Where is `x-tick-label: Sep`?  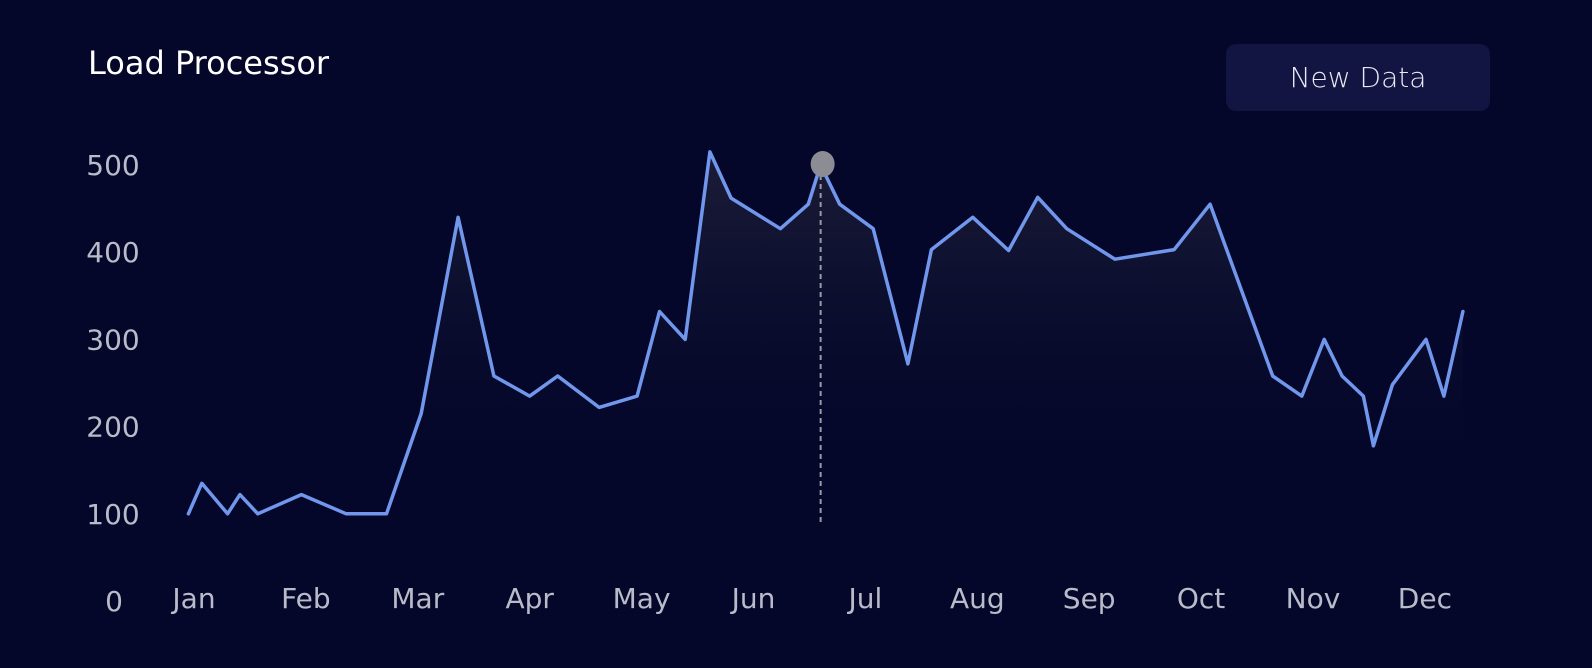
x-tick-label: Sep is located at coordinates (1089, 598).